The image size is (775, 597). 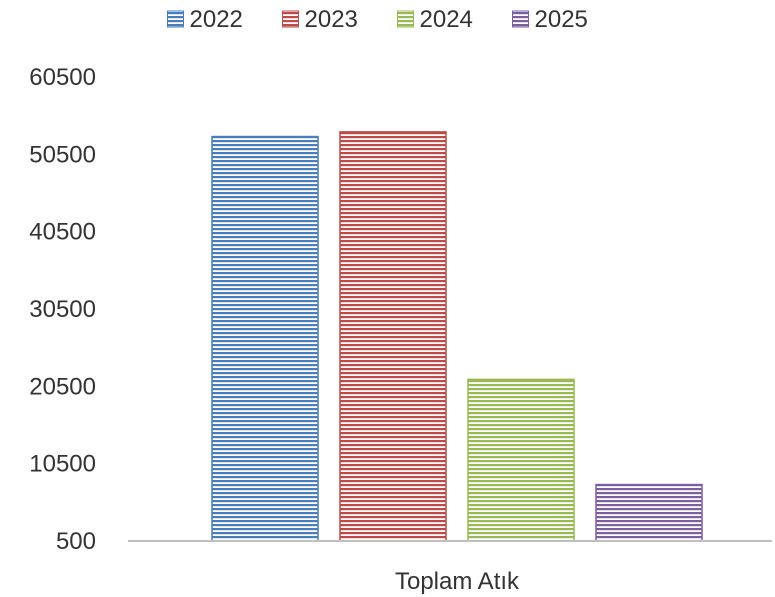 I want to click on y-tick-label: 500, so click(x=76, y=541).